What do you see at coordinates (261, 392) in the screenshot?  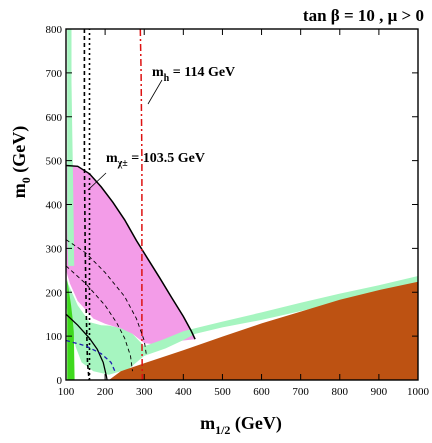 I see `x-tick-label: 600` at bounding box center [261, 392].